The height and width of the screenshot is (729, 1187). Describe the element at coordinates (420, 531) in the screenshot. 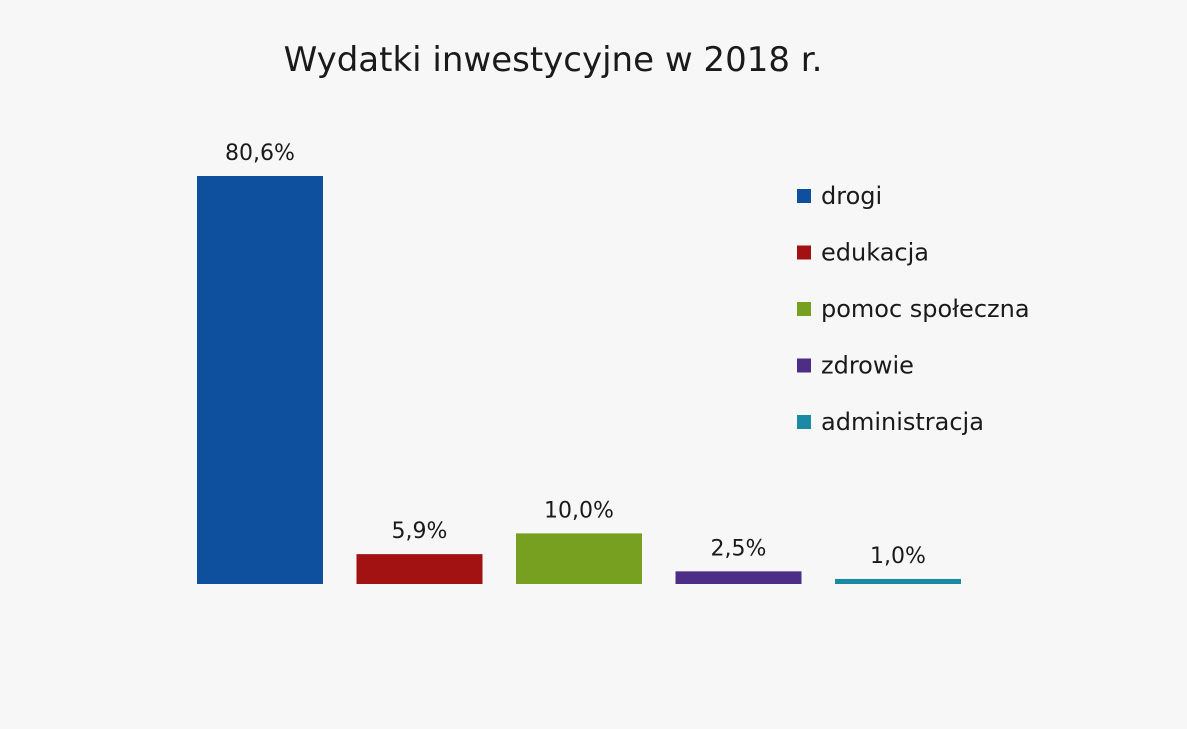

I see `data-label-1: 5,9%` at that location.